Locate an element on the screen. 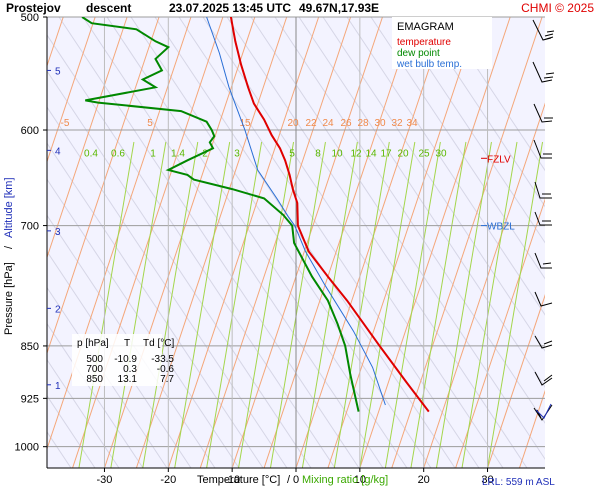 The width and height of the screenshot is (600, 500). header-copyright: CHMI © 2025 is located at coordinates (557, 8).